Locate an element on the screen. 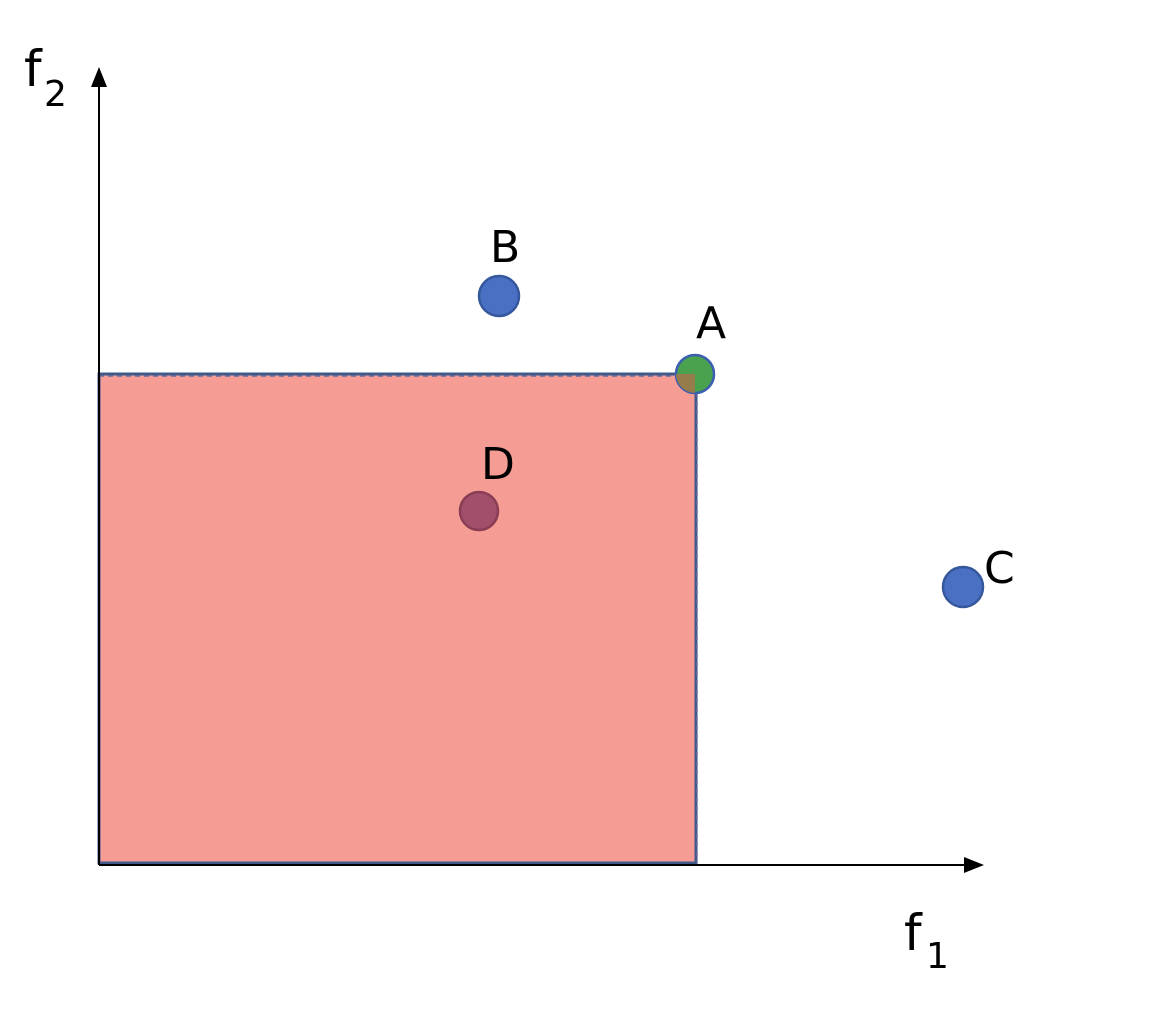  point-b-label: B is located at coordinates (505, 247).